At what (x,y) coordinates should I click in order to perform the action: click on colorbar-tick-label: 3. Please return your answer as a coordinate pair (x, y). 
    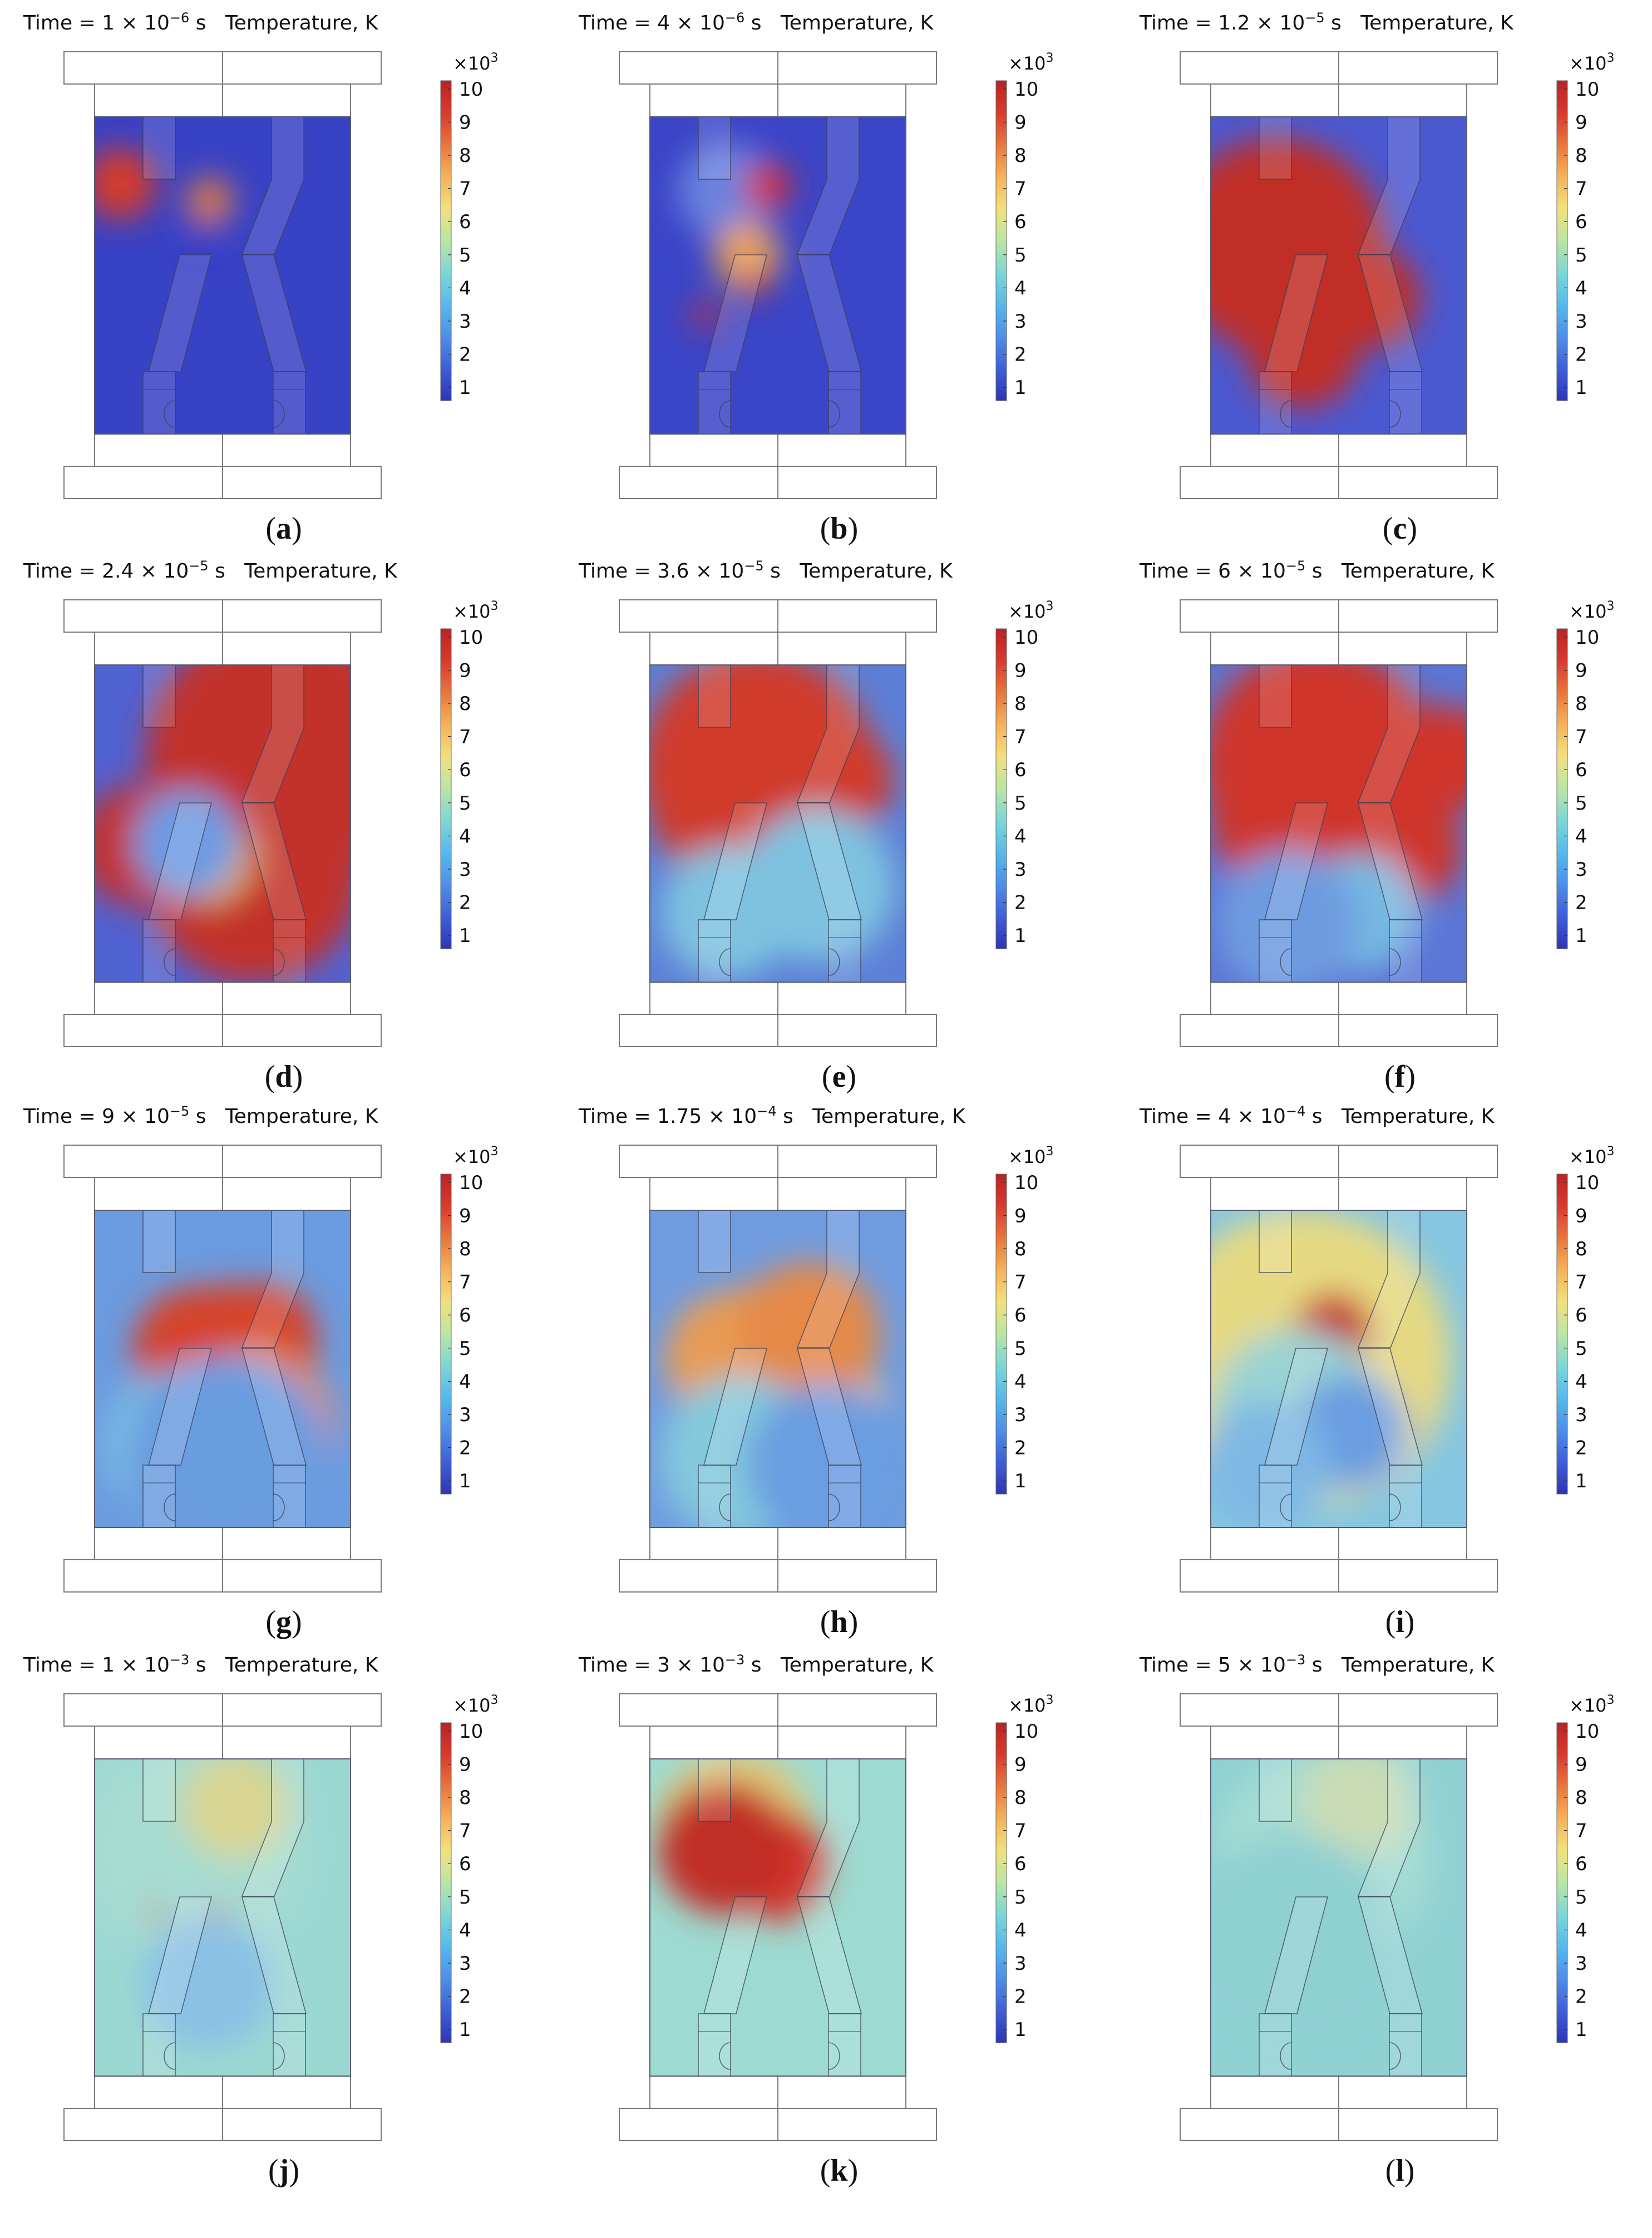
    Looking at the image, I should click on (465, 321).